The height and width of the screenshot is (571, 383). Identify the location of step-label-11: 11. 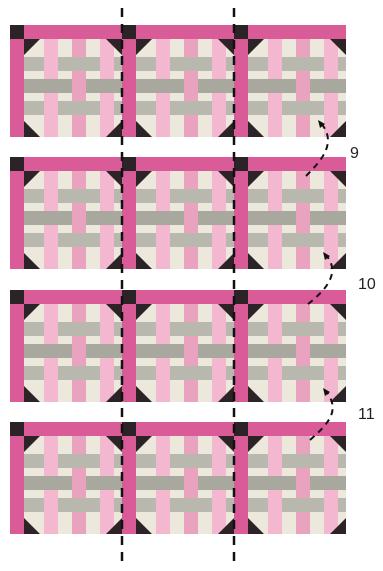
(366, 414).